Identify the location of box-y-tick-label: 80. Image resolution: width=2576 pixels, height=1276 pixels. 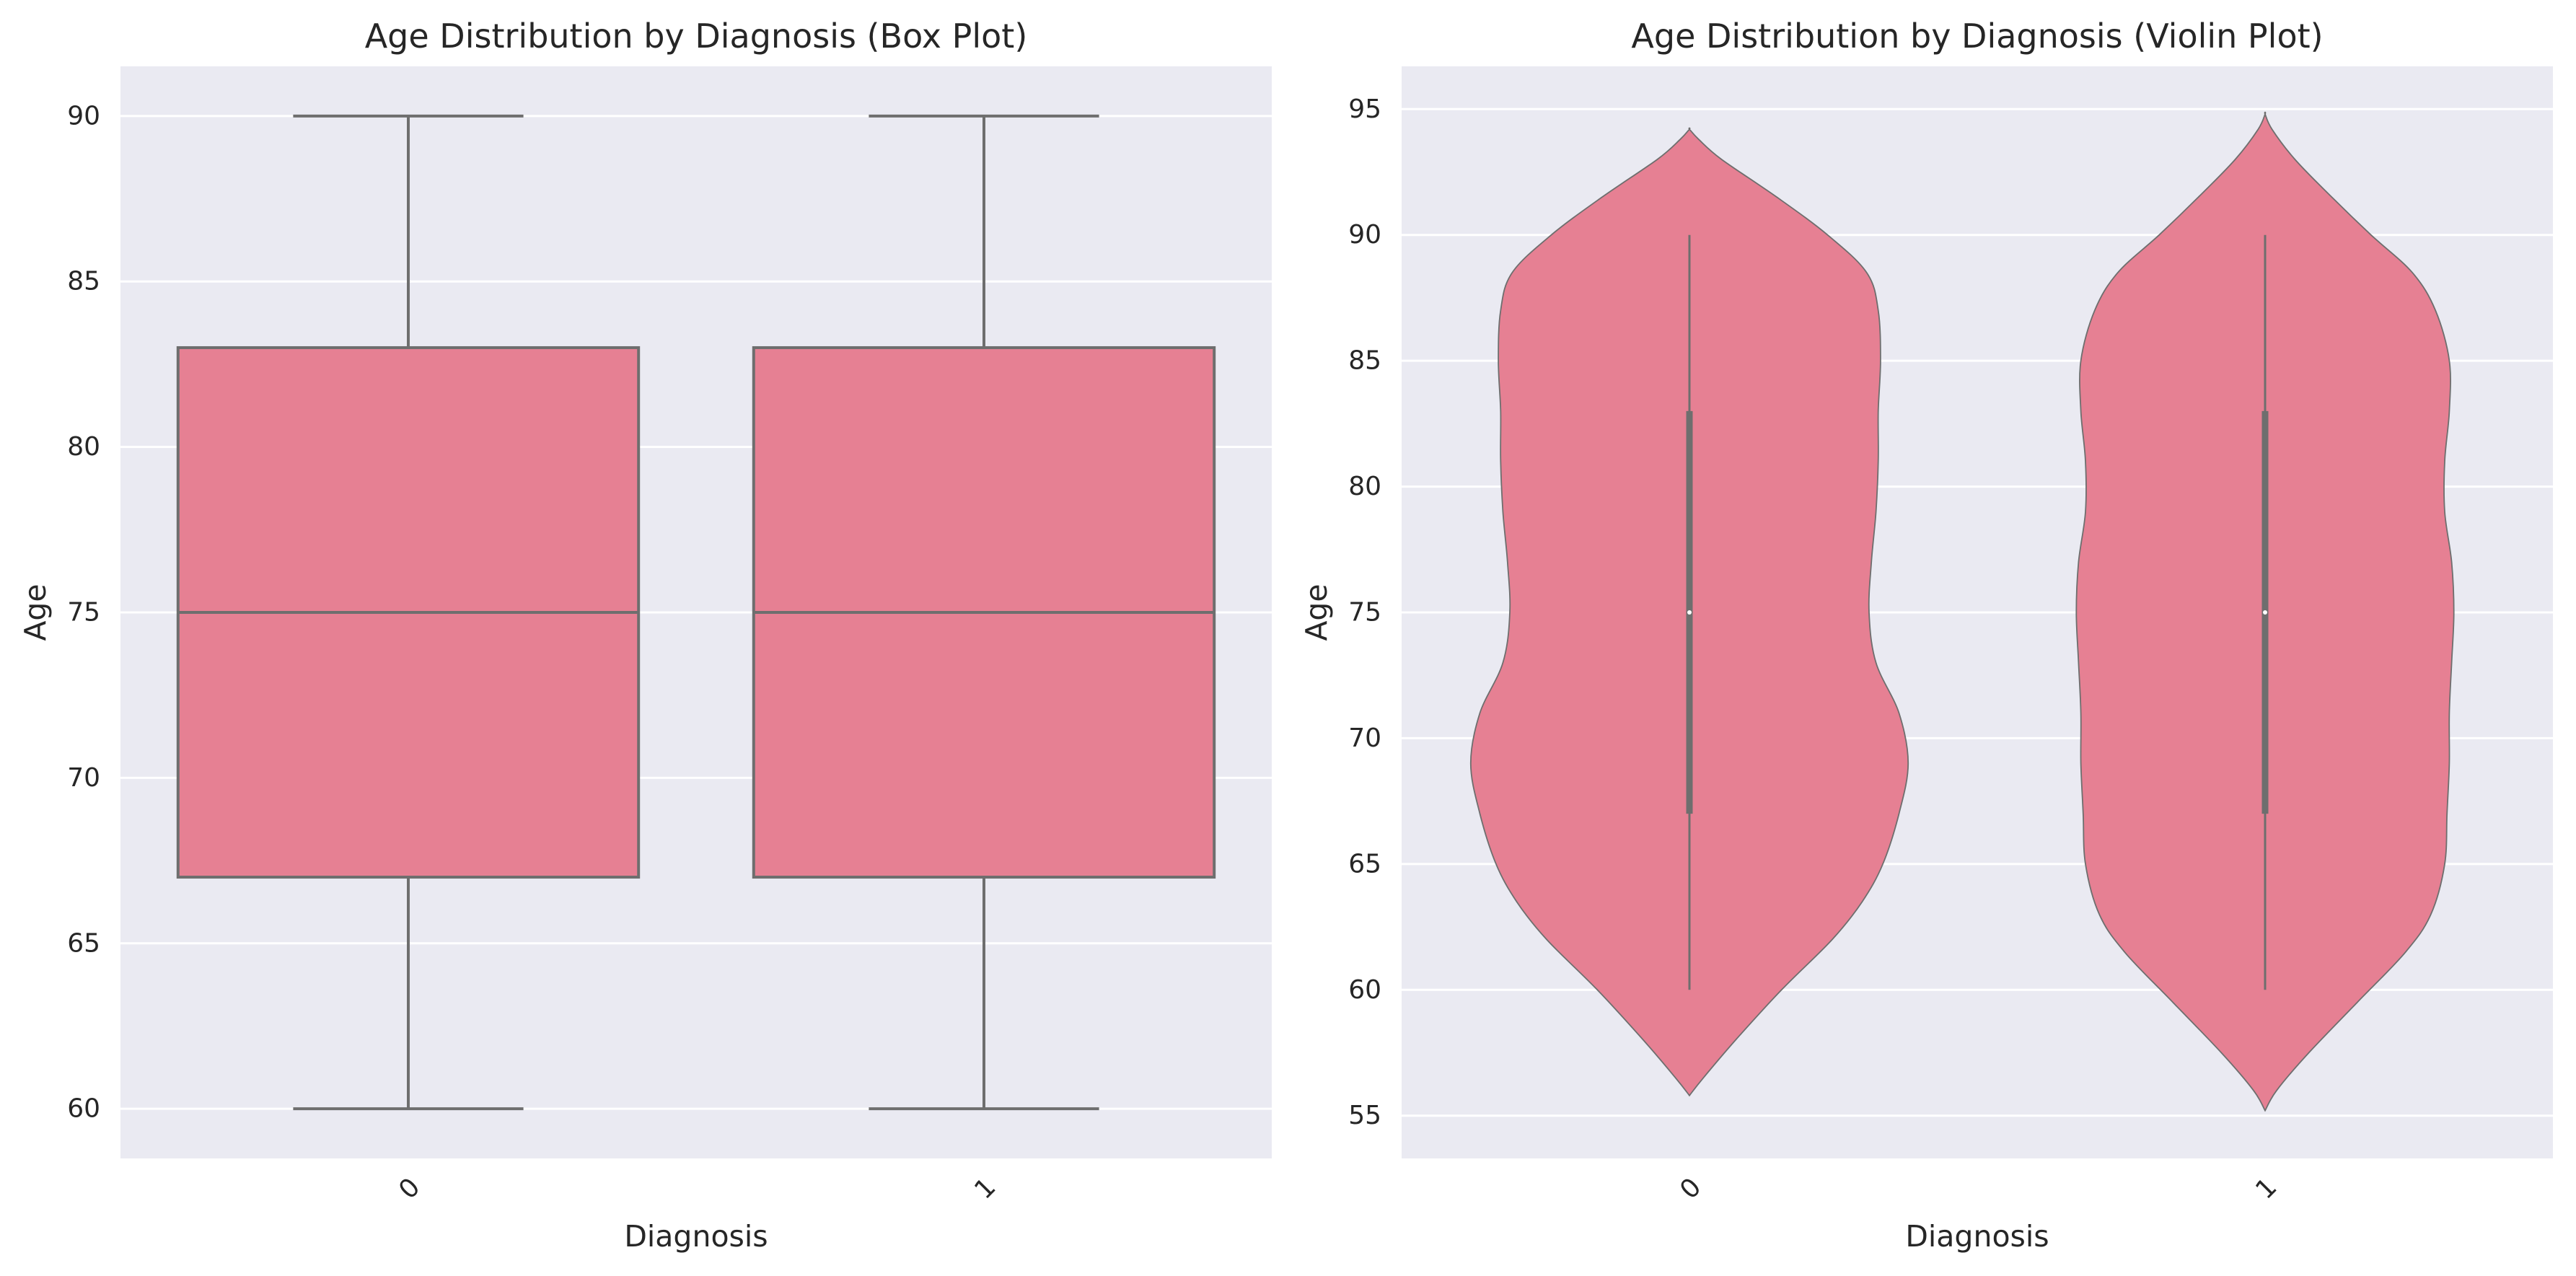
(83, 447).